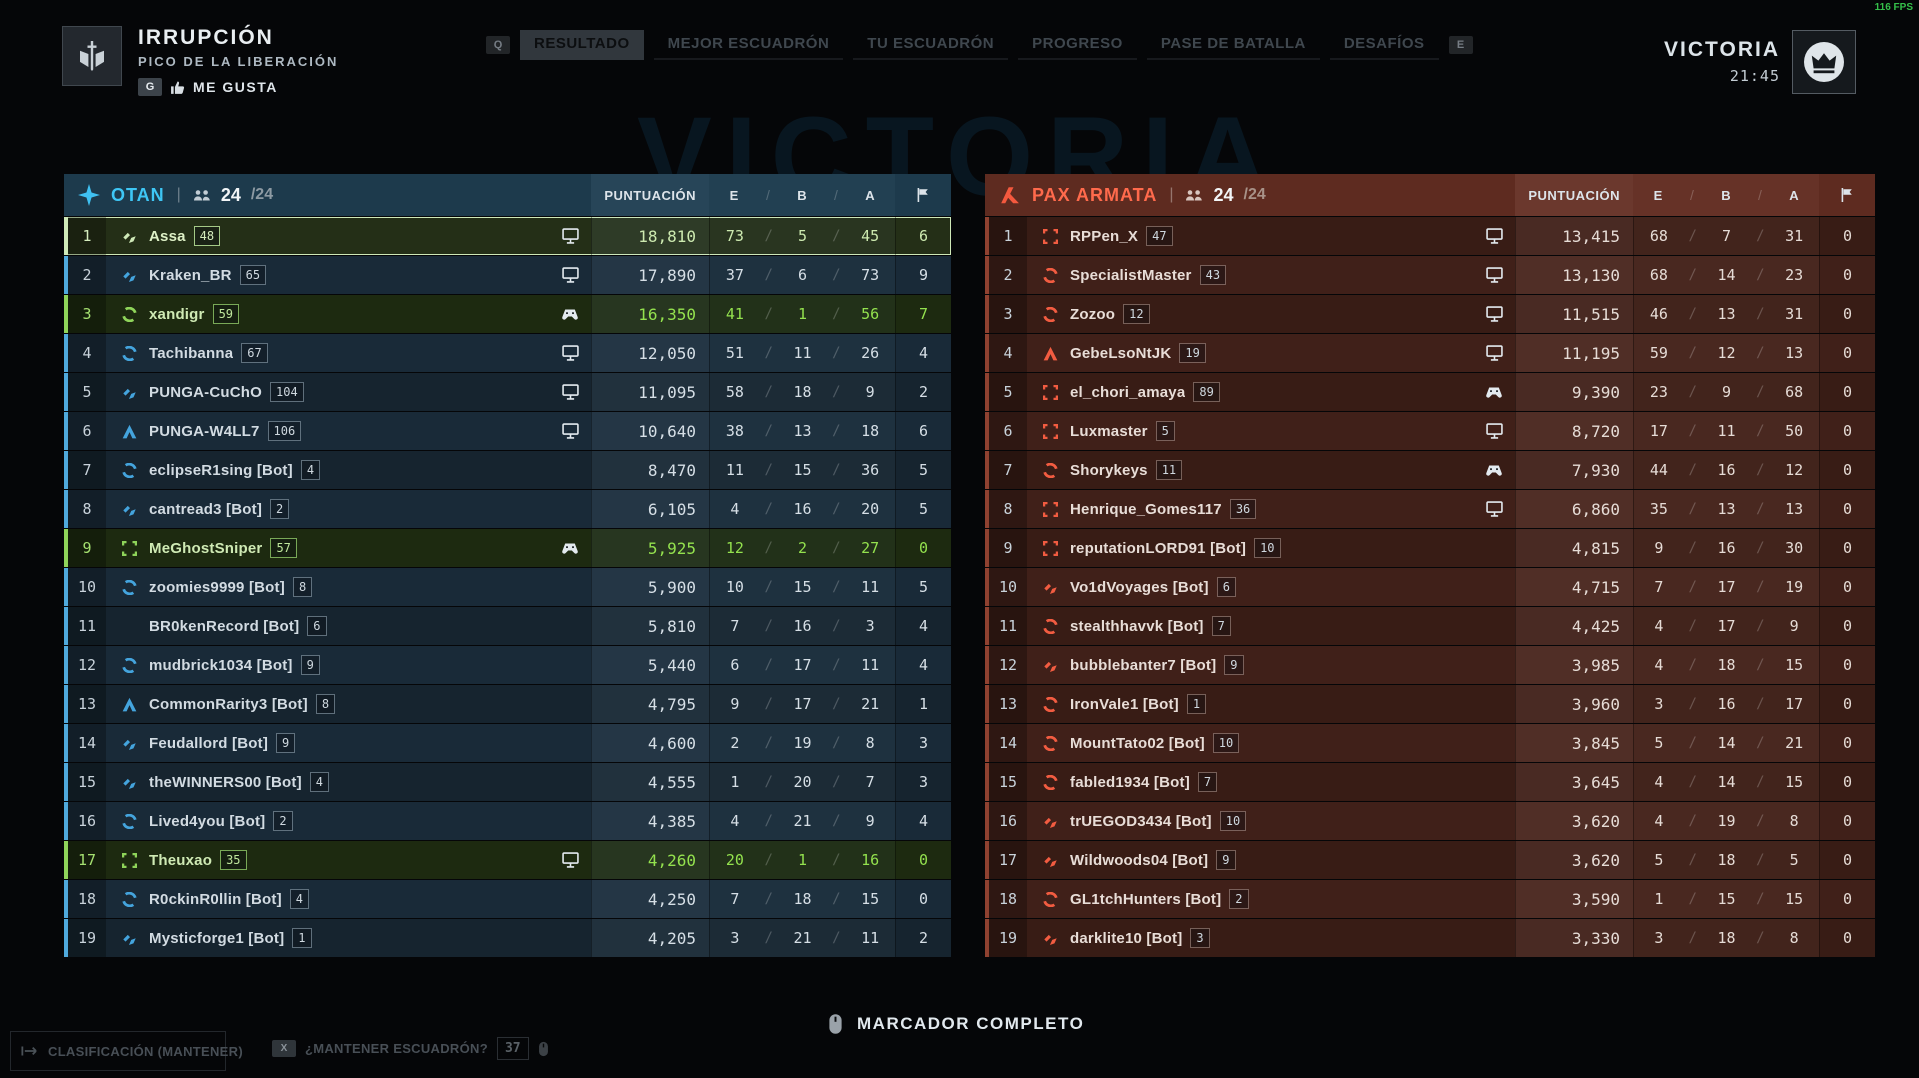 This screenshot has width=1919, height=1078. Describe the element at coordinates (1008, 743) in the screenshot. I see `rank-number: 14` at that location.